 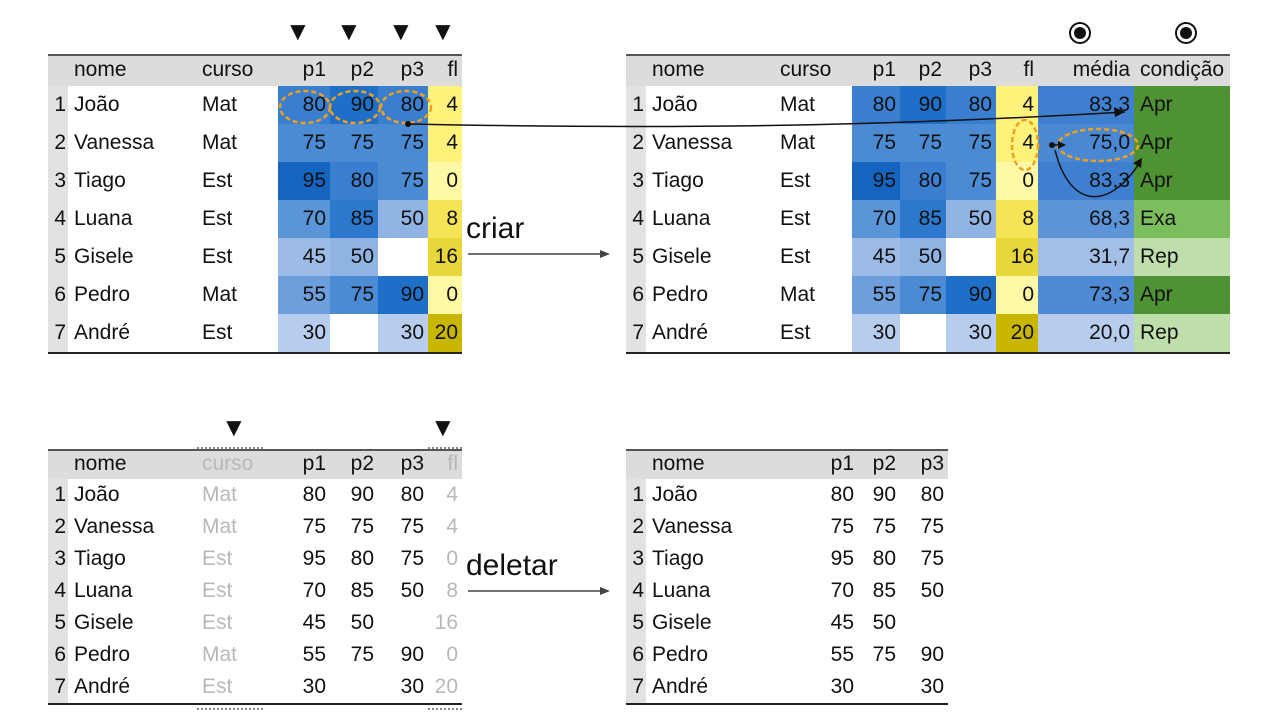 I want to click on table-row: 5 Gisele Est 45 50 16, so click(x=255, y=257).